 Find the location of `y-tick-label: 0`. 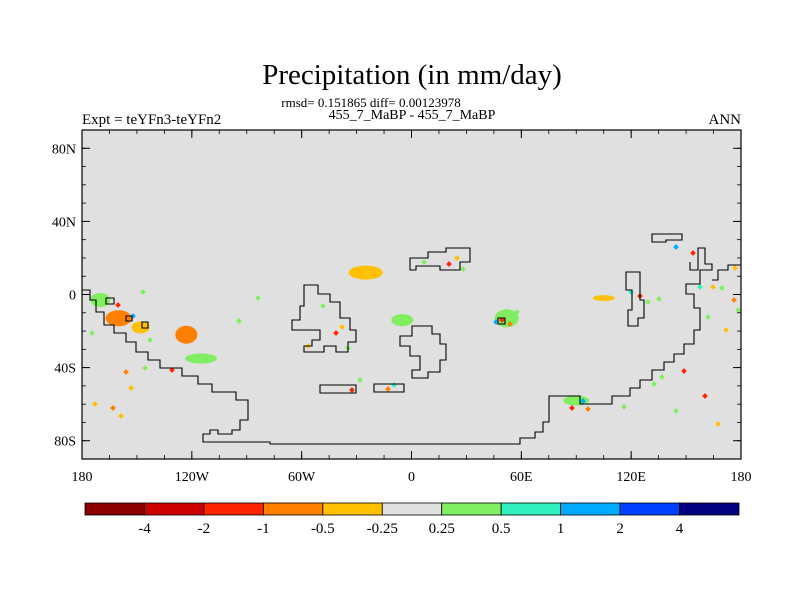

y-tick-label: 0 is located at coordinates (72, 296).